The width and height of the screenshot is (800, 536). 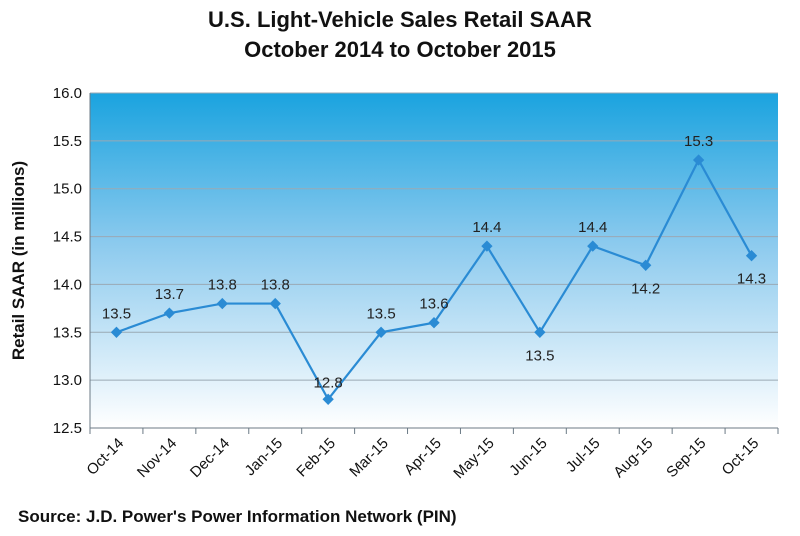 I want to click on data-label: 13.6, so click(x=433, y=304).